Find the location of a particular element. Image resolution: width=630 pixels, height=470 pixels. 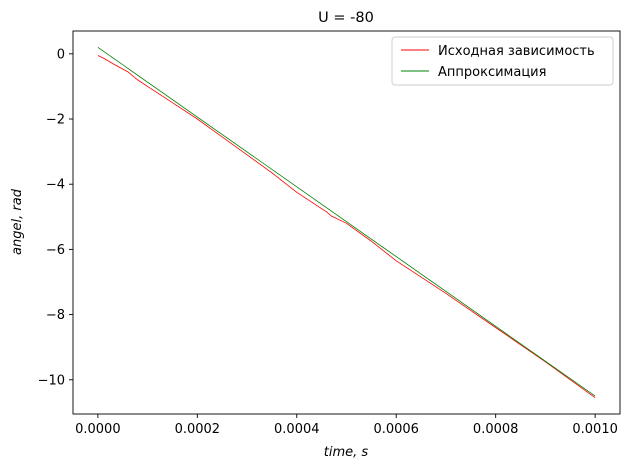

y-axis: 0 −2 −4 −6 −8 −10 is located at coordinates (55, 217).